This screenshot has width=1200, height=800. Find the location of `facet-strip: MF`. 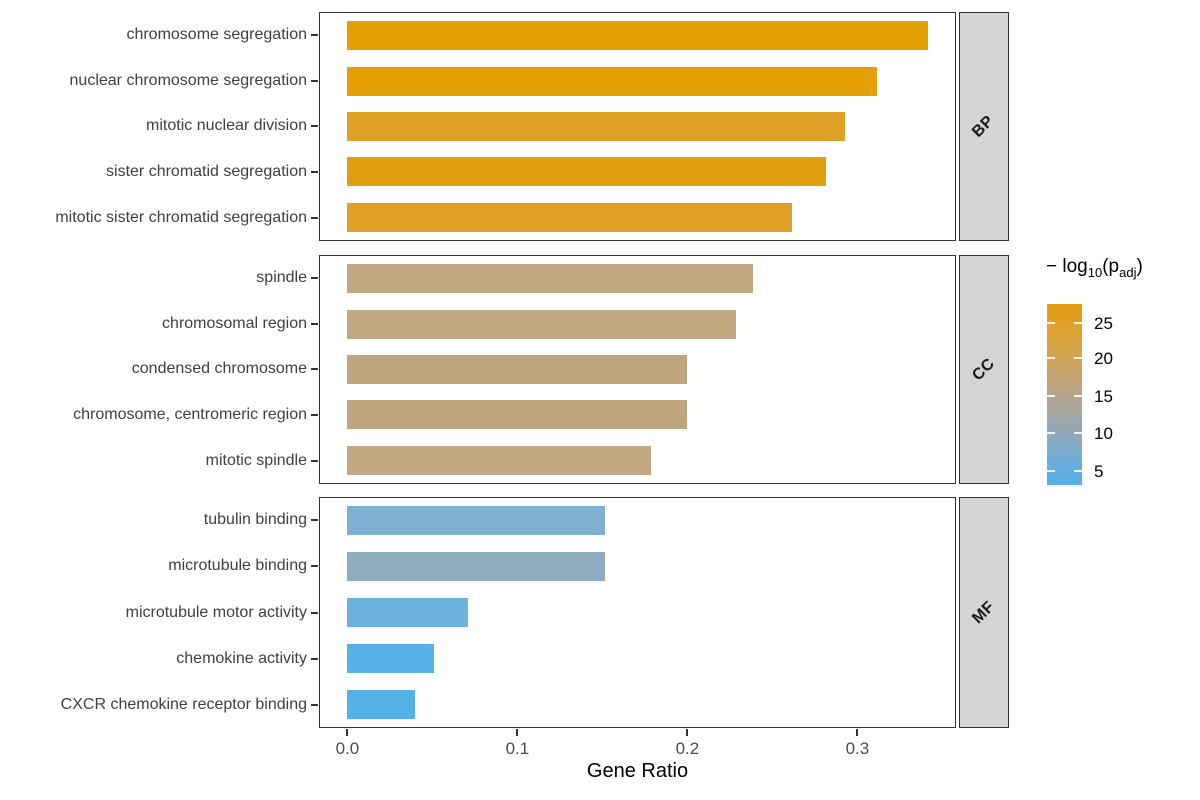

facet-strip: MF is located at coordinates (984, 612).